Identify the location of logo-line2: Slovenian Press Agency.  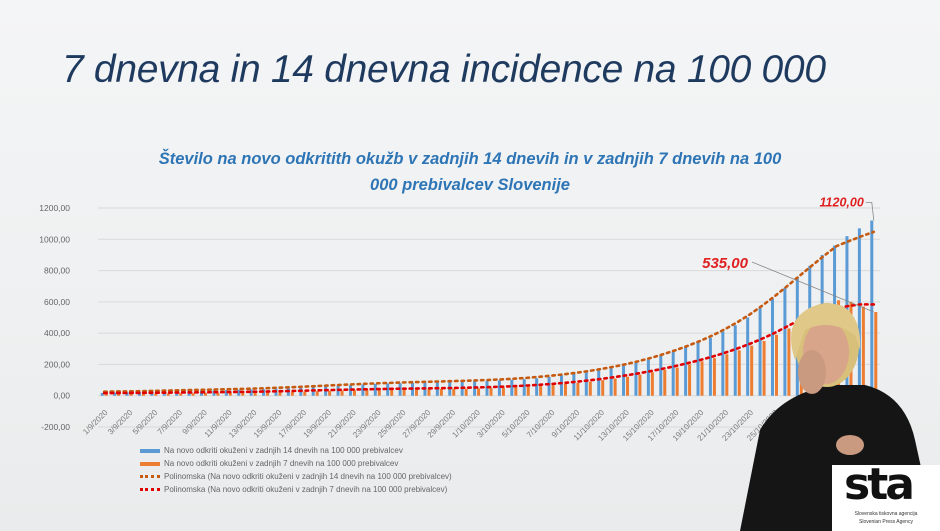
(886, 522).